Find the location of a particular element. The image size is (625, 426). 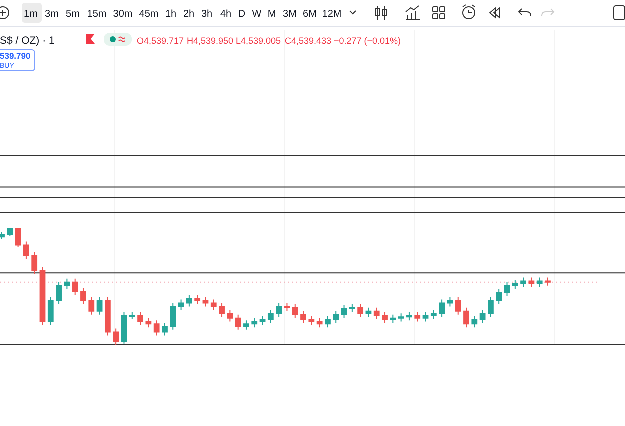

text: 3m is located at coordinates (52, 14).